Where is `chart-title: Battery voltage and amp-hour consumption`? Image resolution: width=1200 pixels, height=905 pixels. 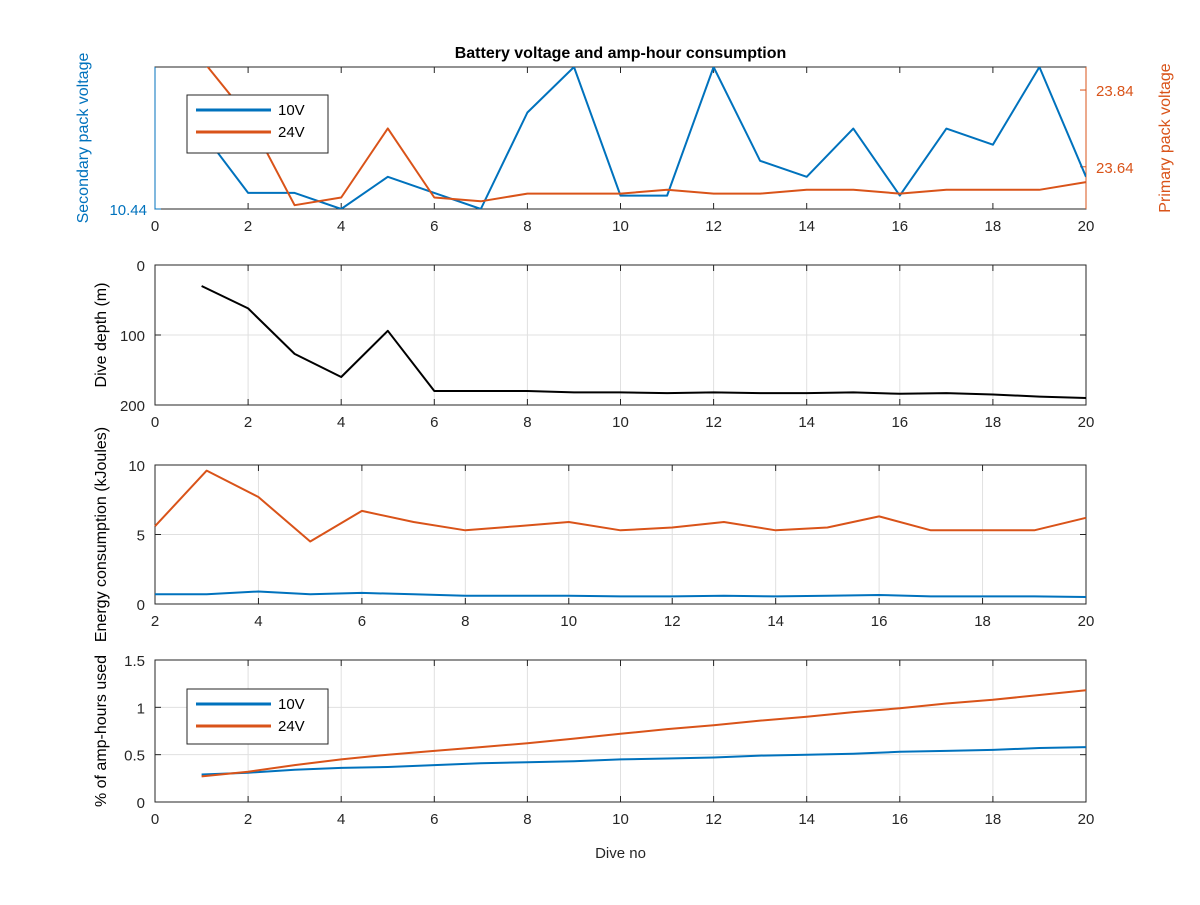 chart-title: Battery voltage and amp-hour consumption is located at coordinates (621, 53).